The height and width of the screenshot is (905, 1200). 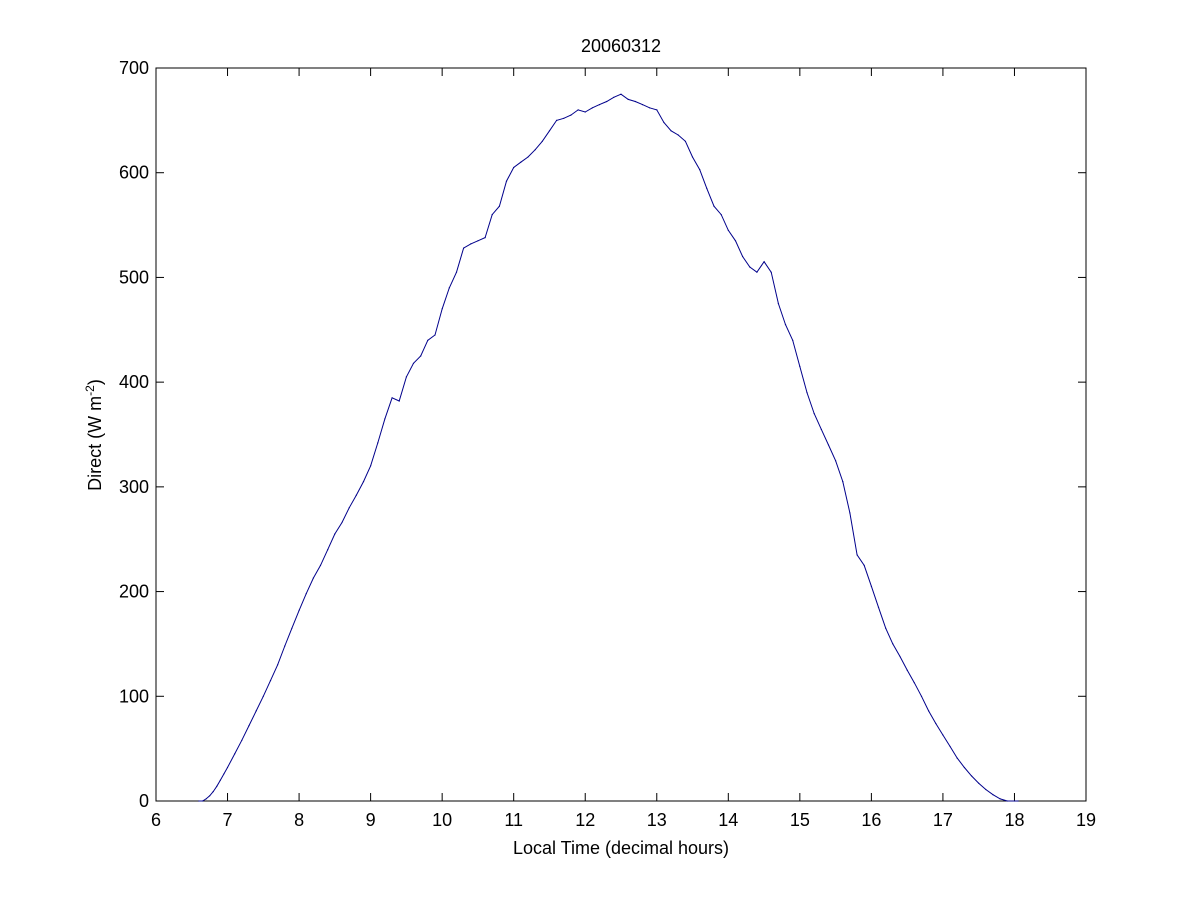 What do you see at coordinates (371, 820) in the screenshot?
I see `x-tick-label: 9` at bounding box center [371, 820].